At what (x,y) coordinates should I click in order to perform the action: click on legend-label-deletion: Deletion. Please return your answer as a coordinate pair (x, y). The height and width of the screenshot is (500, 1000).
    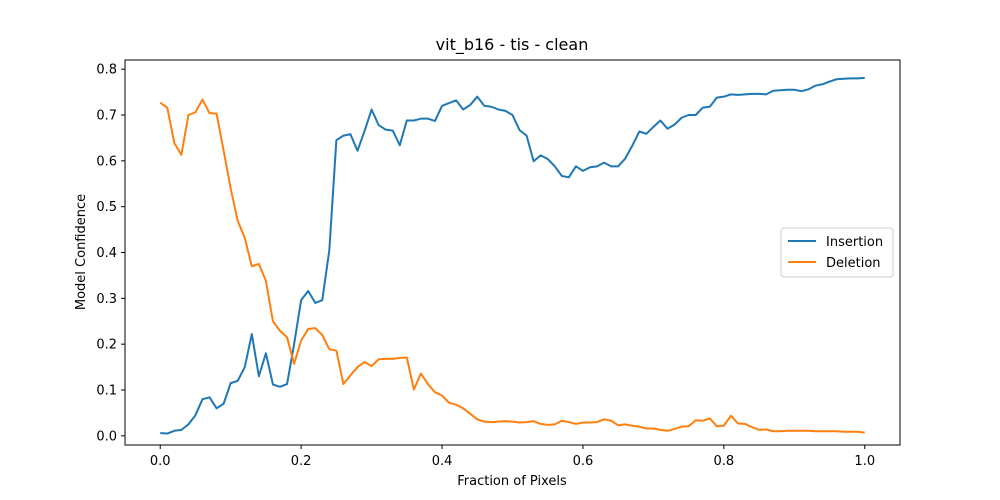
    Looking at the image, I should click on (853, 263).